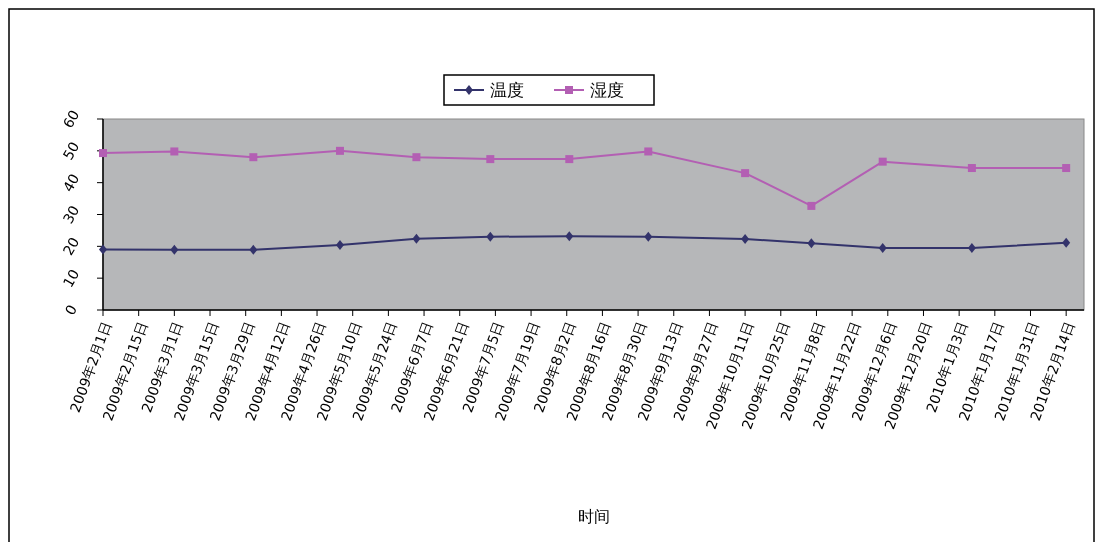 The height and width of the screenshot is (542, 1099). Describe the element at coordinates (593, 516) in the screenshot. I see `x-axis-title: 时间` at that location.